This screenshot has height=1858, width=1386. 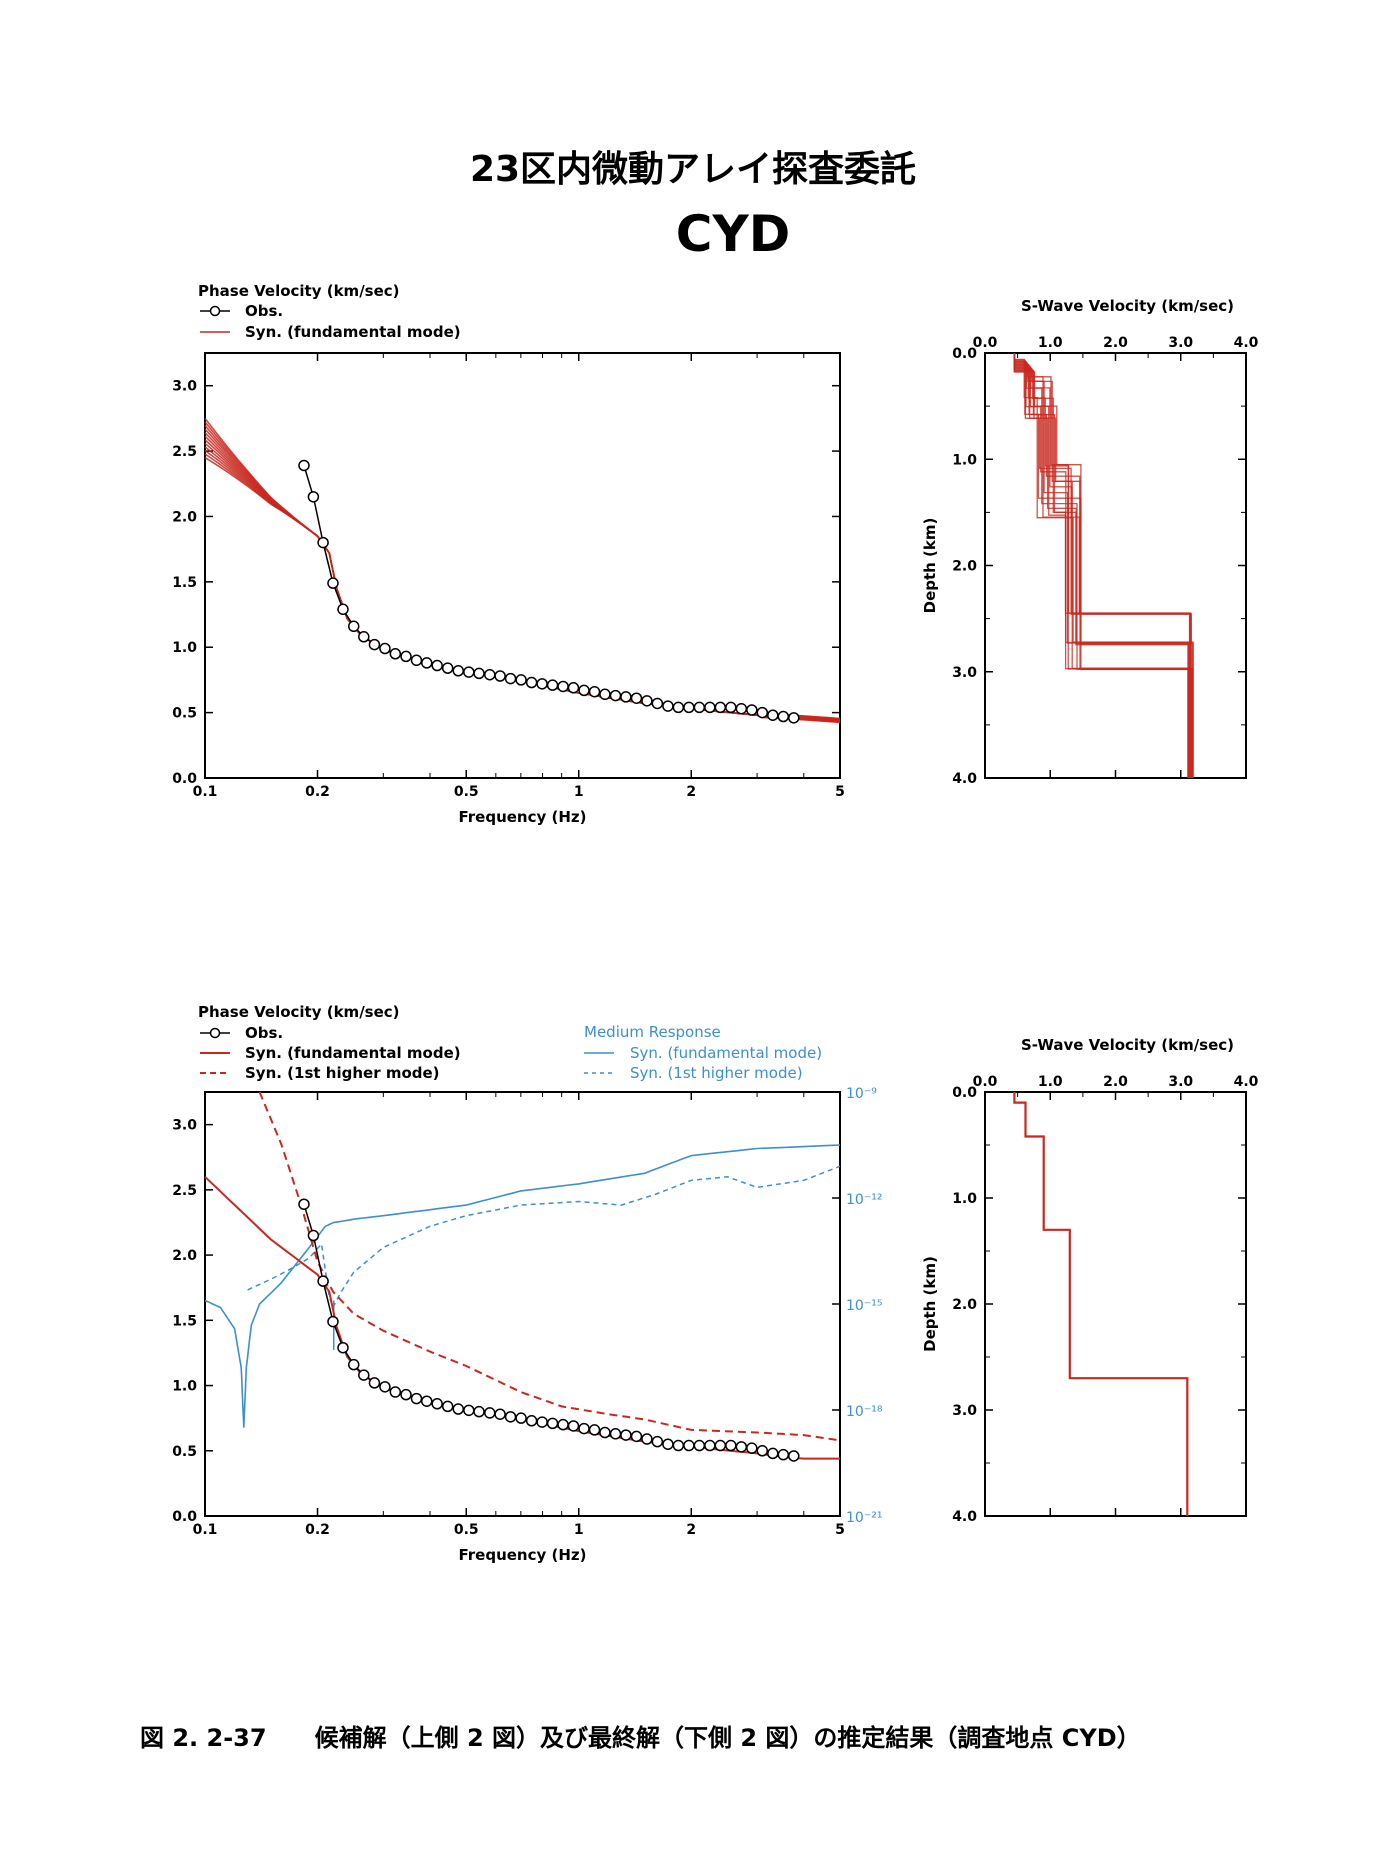 What do you see at coordinates (840, 792) in the screenshot?
I see `x-tick-label: 5` at bounding box center [840, 792].